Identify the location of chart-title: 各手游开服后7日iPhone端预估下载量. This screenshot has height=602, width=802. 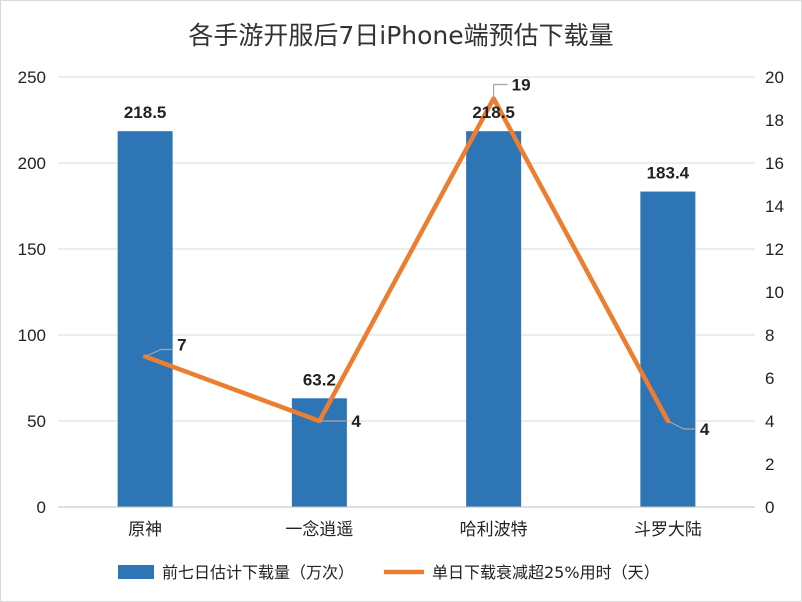
(400, 35).